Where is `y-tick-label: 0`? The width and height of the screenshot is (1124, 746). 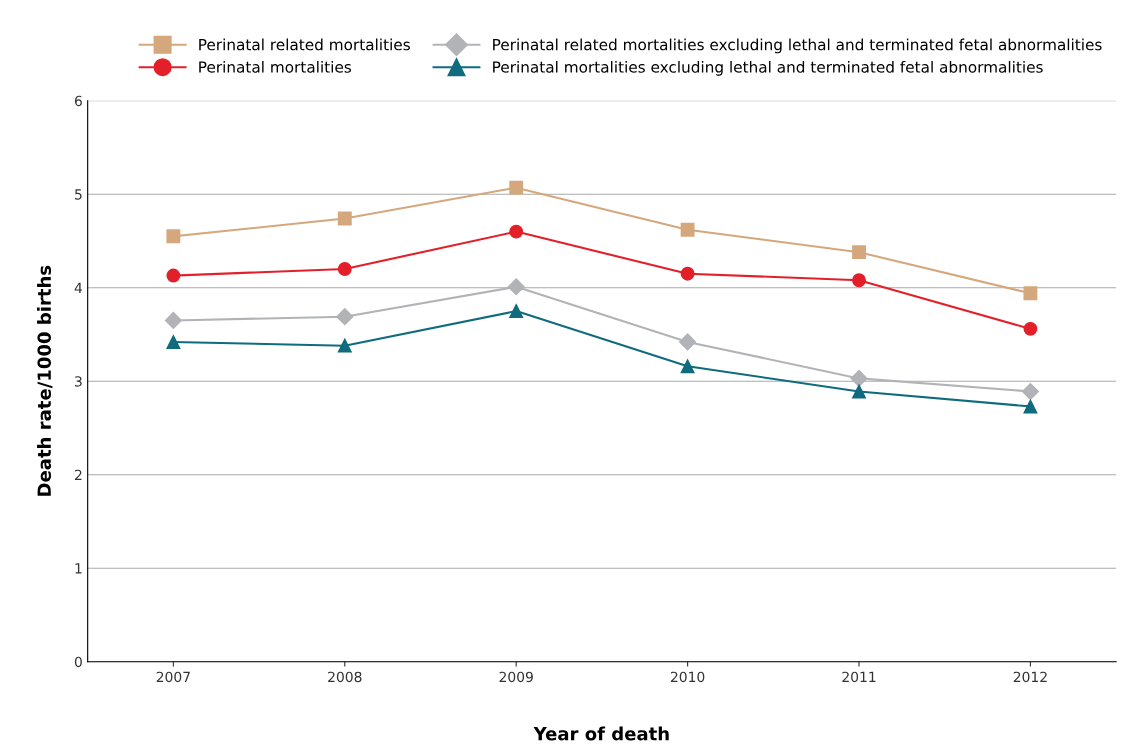
y-tick-label: 0 is located at coordinates (78, 662).